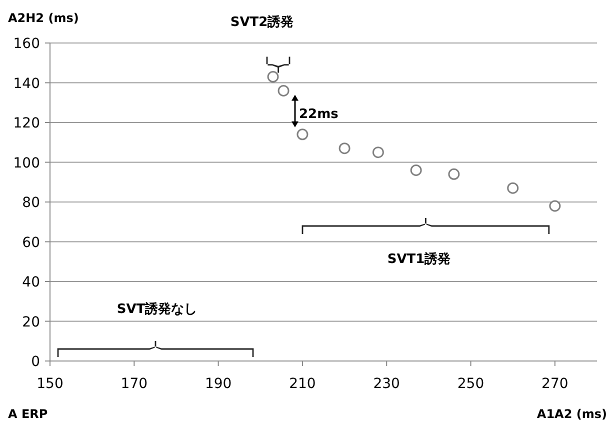 This screenshot has height=427, width=611. I want to click on y-tick-label: 20, so click(31, 322).